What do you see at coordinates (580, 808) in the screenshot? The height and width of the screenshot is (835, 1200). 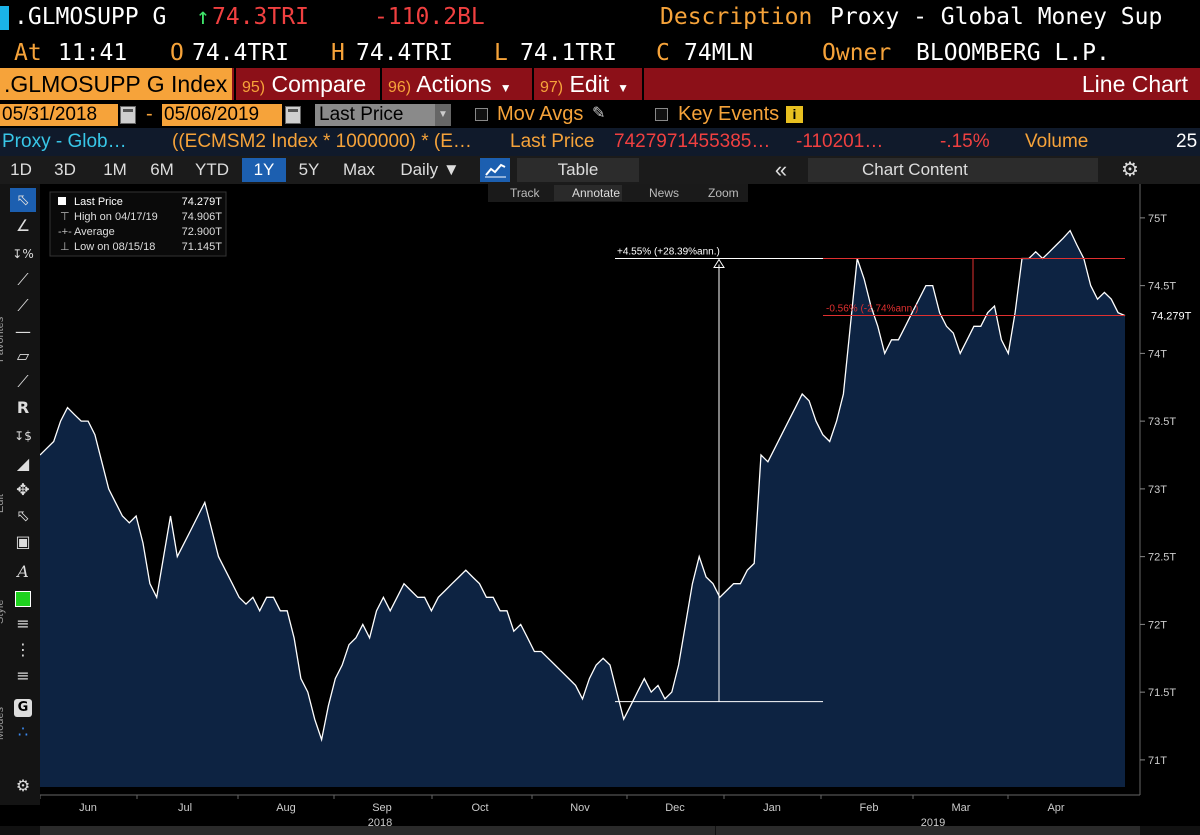 I see `x-tick-label: Nov` at bounding box center [580, 808].